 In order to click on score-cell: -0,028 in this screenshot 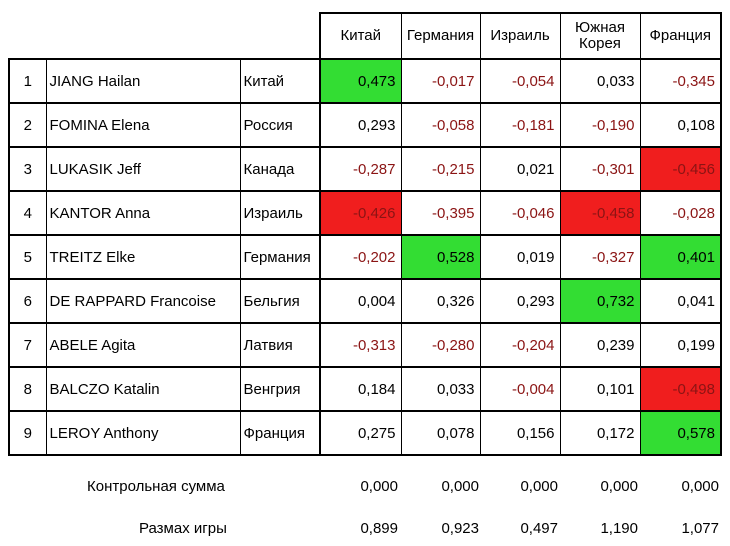, I will do `click(681, 213)`.